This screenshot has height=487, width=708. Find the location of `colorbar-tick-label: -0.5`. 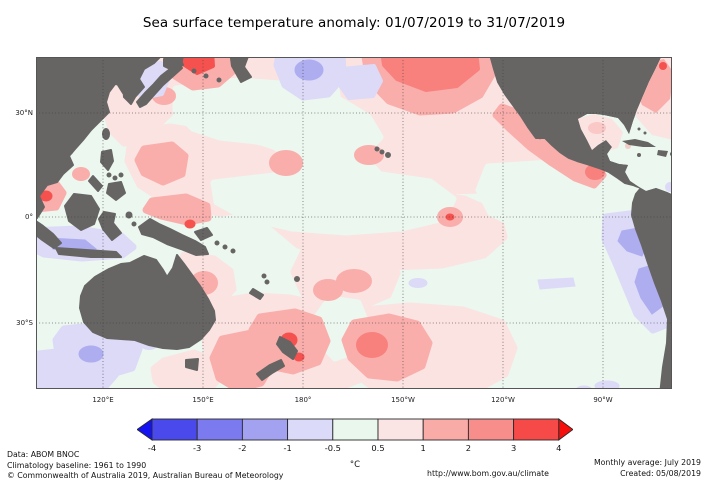

colorbar-tick-label: -0.5 is located at coordinates (332, 448).